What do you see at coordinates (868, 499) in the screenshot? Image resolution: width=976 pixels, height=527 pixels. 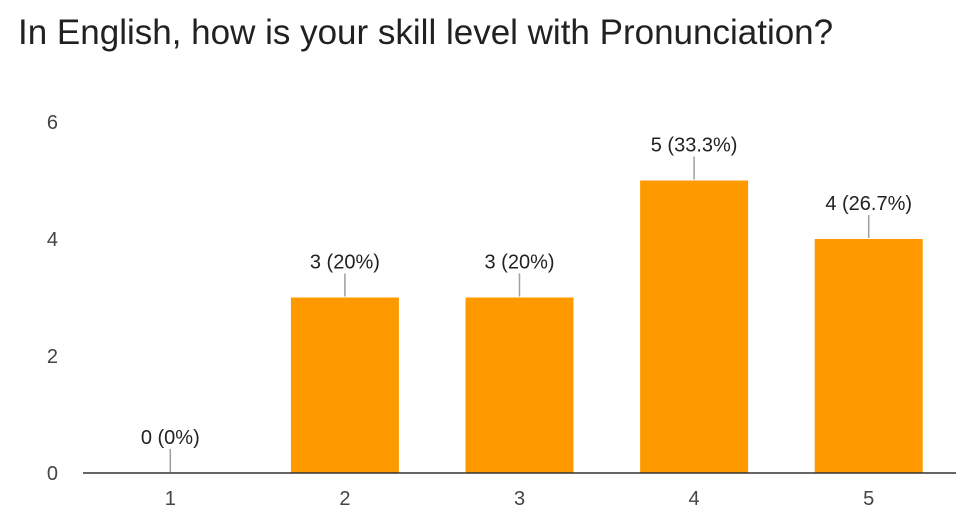 I see `x-tick-label: 5` at bounding box center [868, 499].